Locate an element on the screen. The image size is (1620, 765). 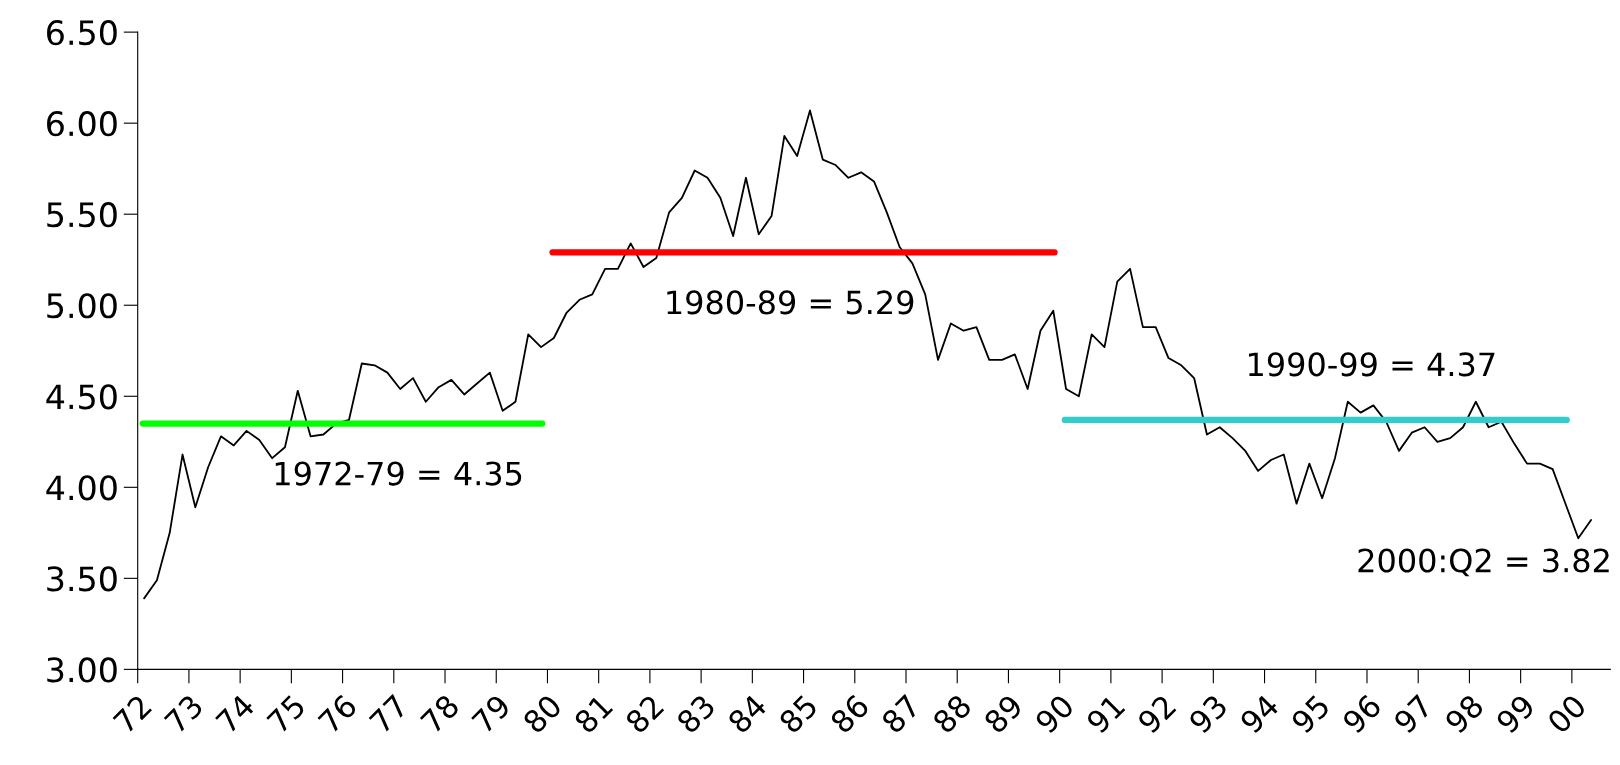
x-tick-label: 84 is located at coordinates (747, 714).